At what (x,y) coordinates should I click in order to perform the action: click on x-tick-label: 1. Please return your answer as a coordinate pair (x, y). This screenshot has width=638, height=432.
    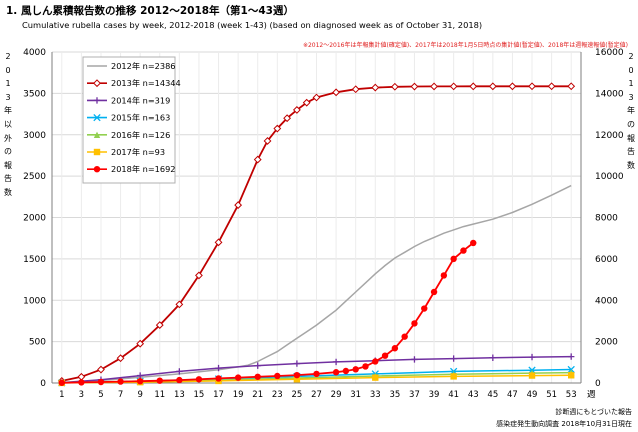
    Looking at the image, I should click on (61, 395).